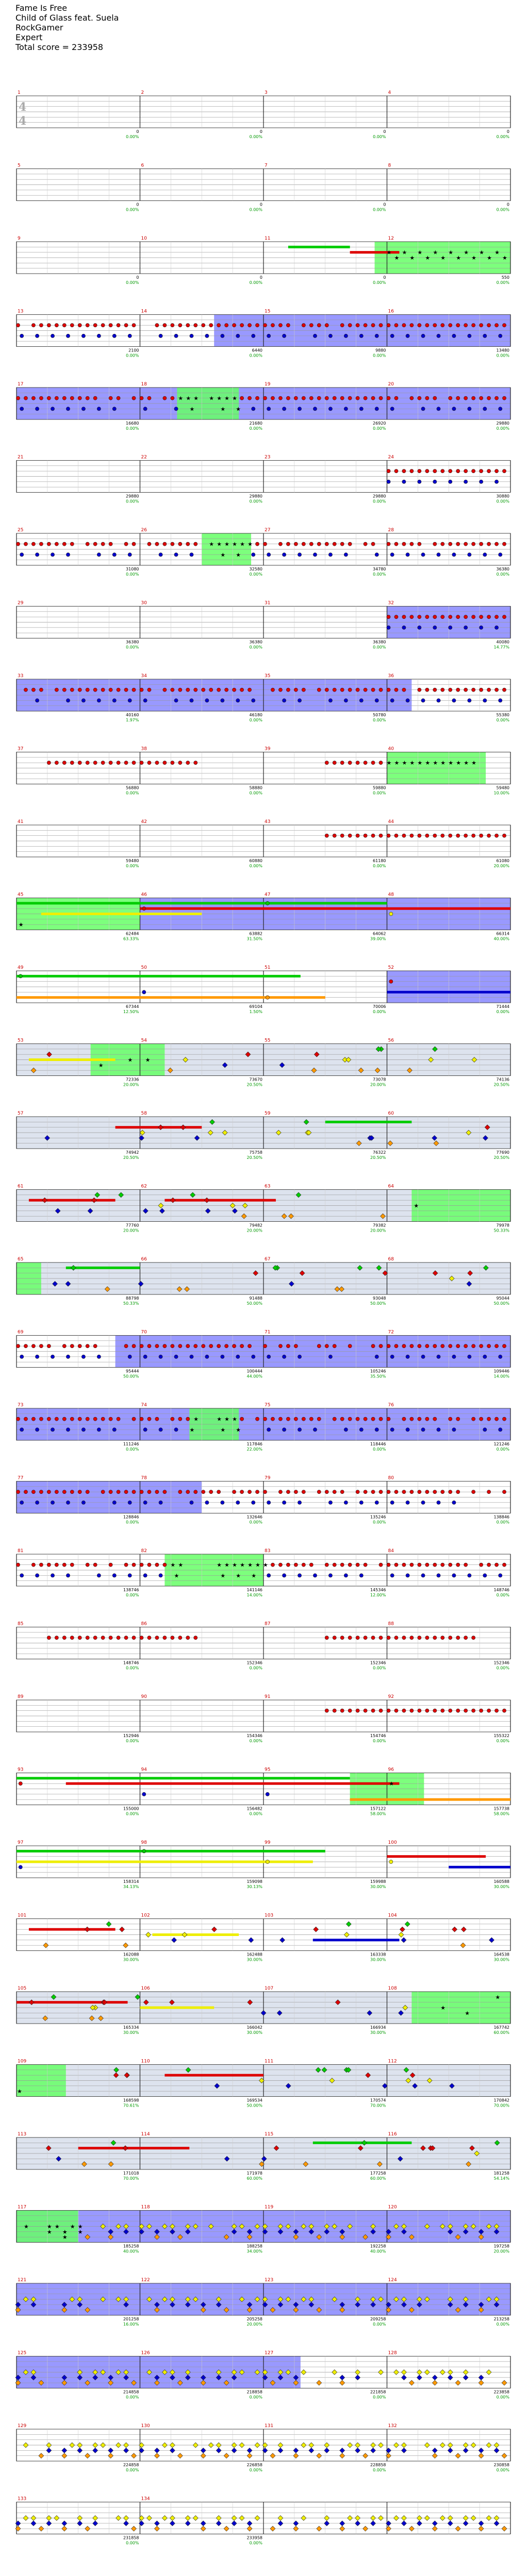 The height and width of the screenshot is (2576, 528). Describe the element at coordinates (501, 2465) in the screenshot. I see `measure-score: 230858` at that location.